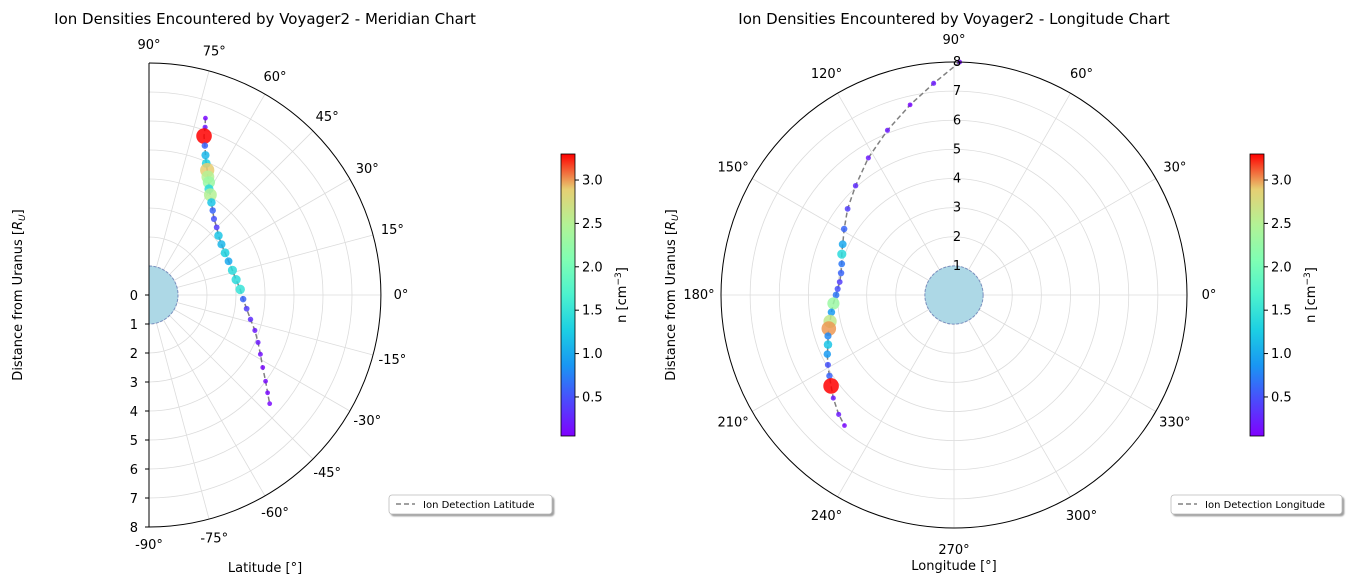  Describe the element at coordinates (1281, 311) in the screenshot. I see `longitude-colorbar-tick-label: 1.5` at that location.